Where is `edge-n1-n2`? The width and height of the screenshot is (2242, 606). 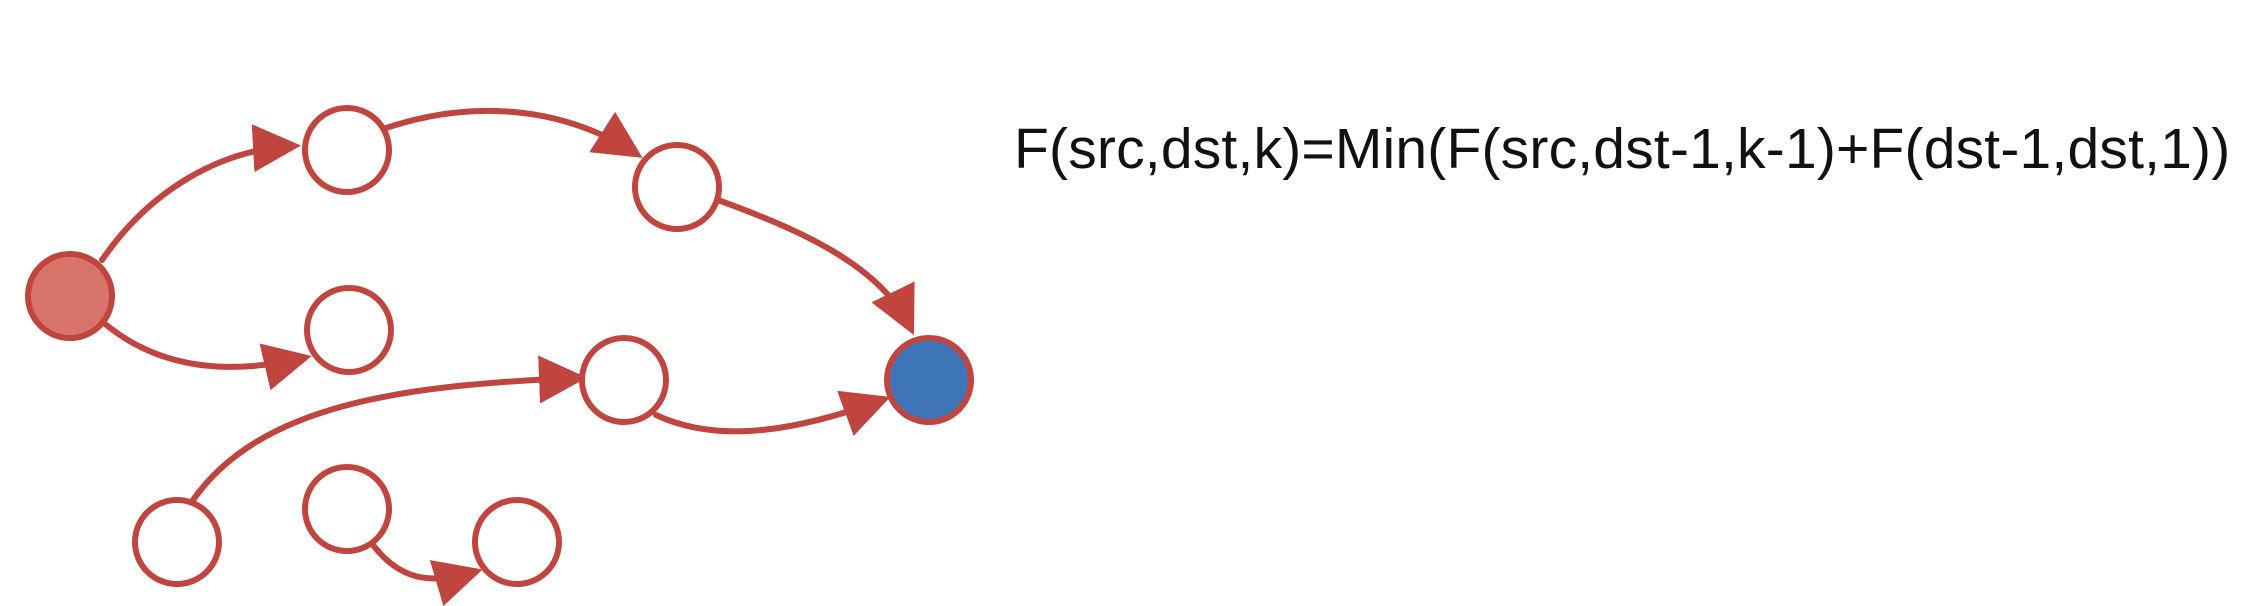
edge-n1-n2 is located at coordinates (513, 132).